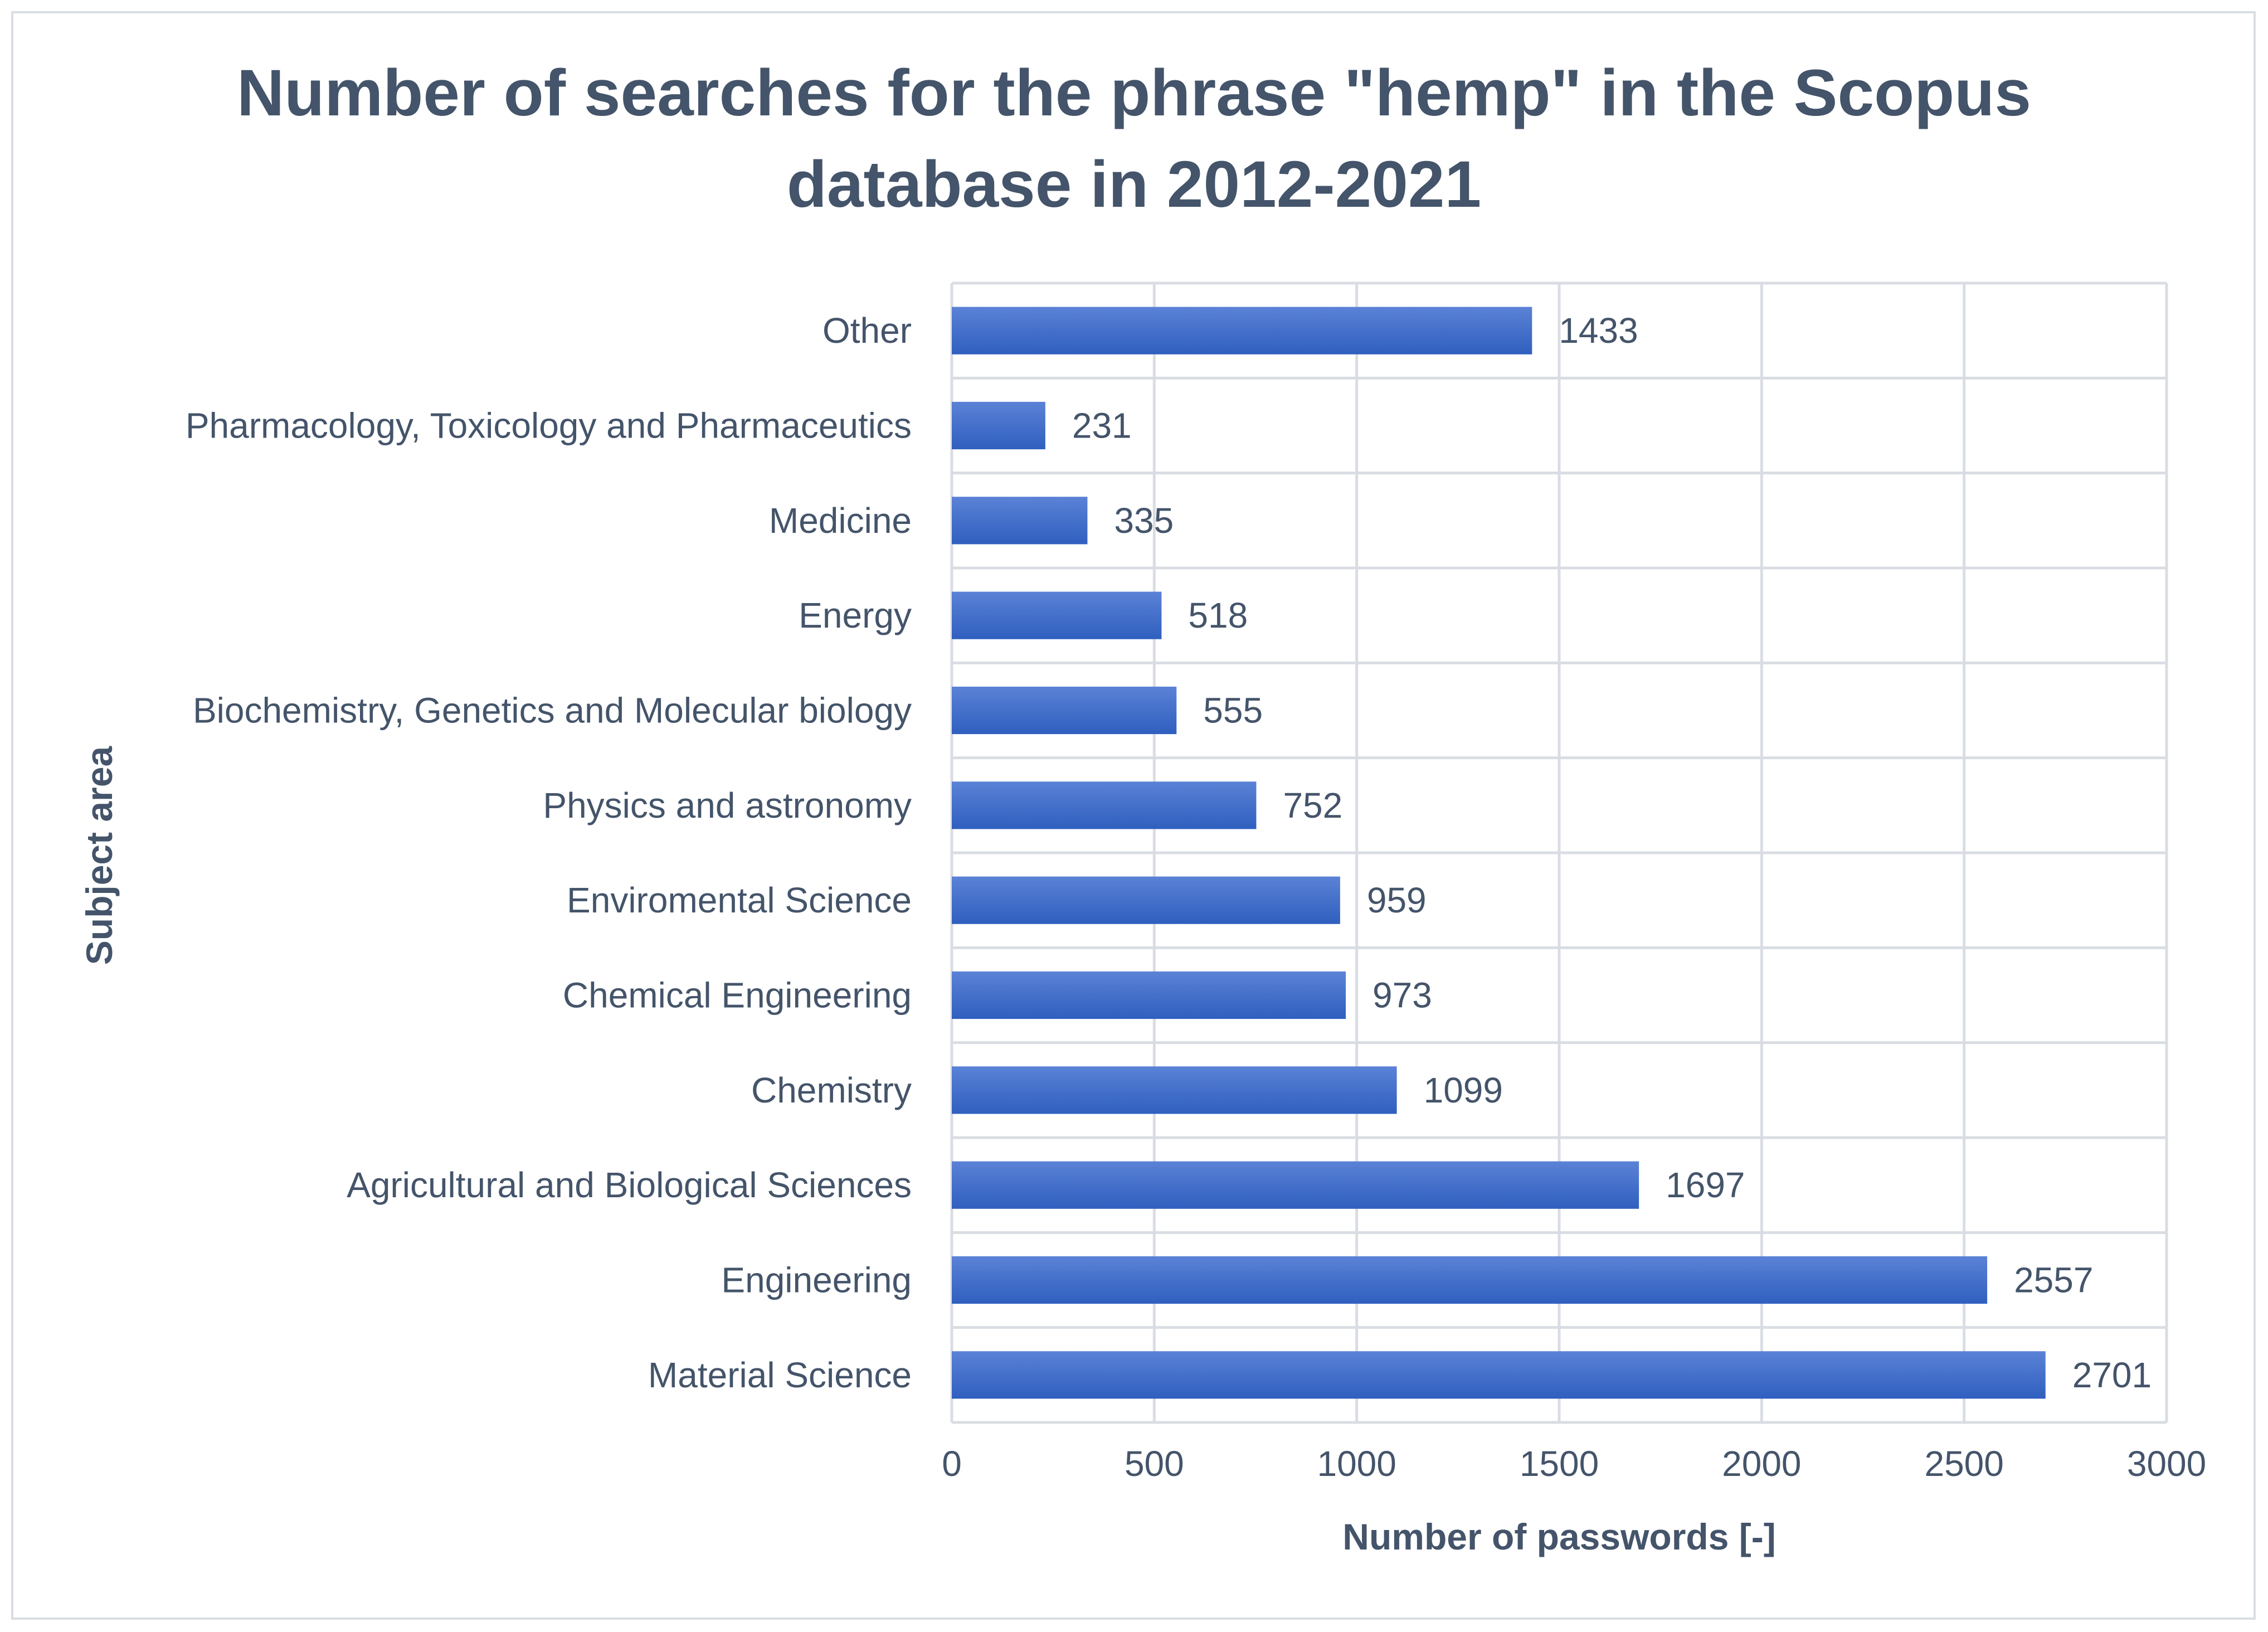 This screenshot has height=1632, width=2268. What do you see at coordinates (99, 855) in the screenshot?
I see `y-axis-title: Subject area` at bounding box center [99, 855].